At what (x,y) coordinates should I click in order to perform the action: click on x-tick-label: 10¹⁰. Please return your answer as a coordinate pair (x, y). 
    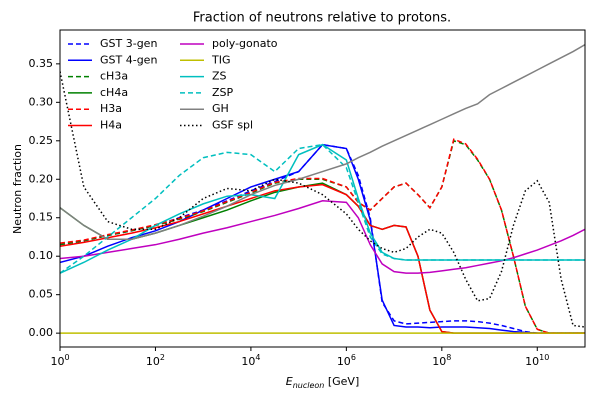
    Looking at the image, I should click on (537, 361).